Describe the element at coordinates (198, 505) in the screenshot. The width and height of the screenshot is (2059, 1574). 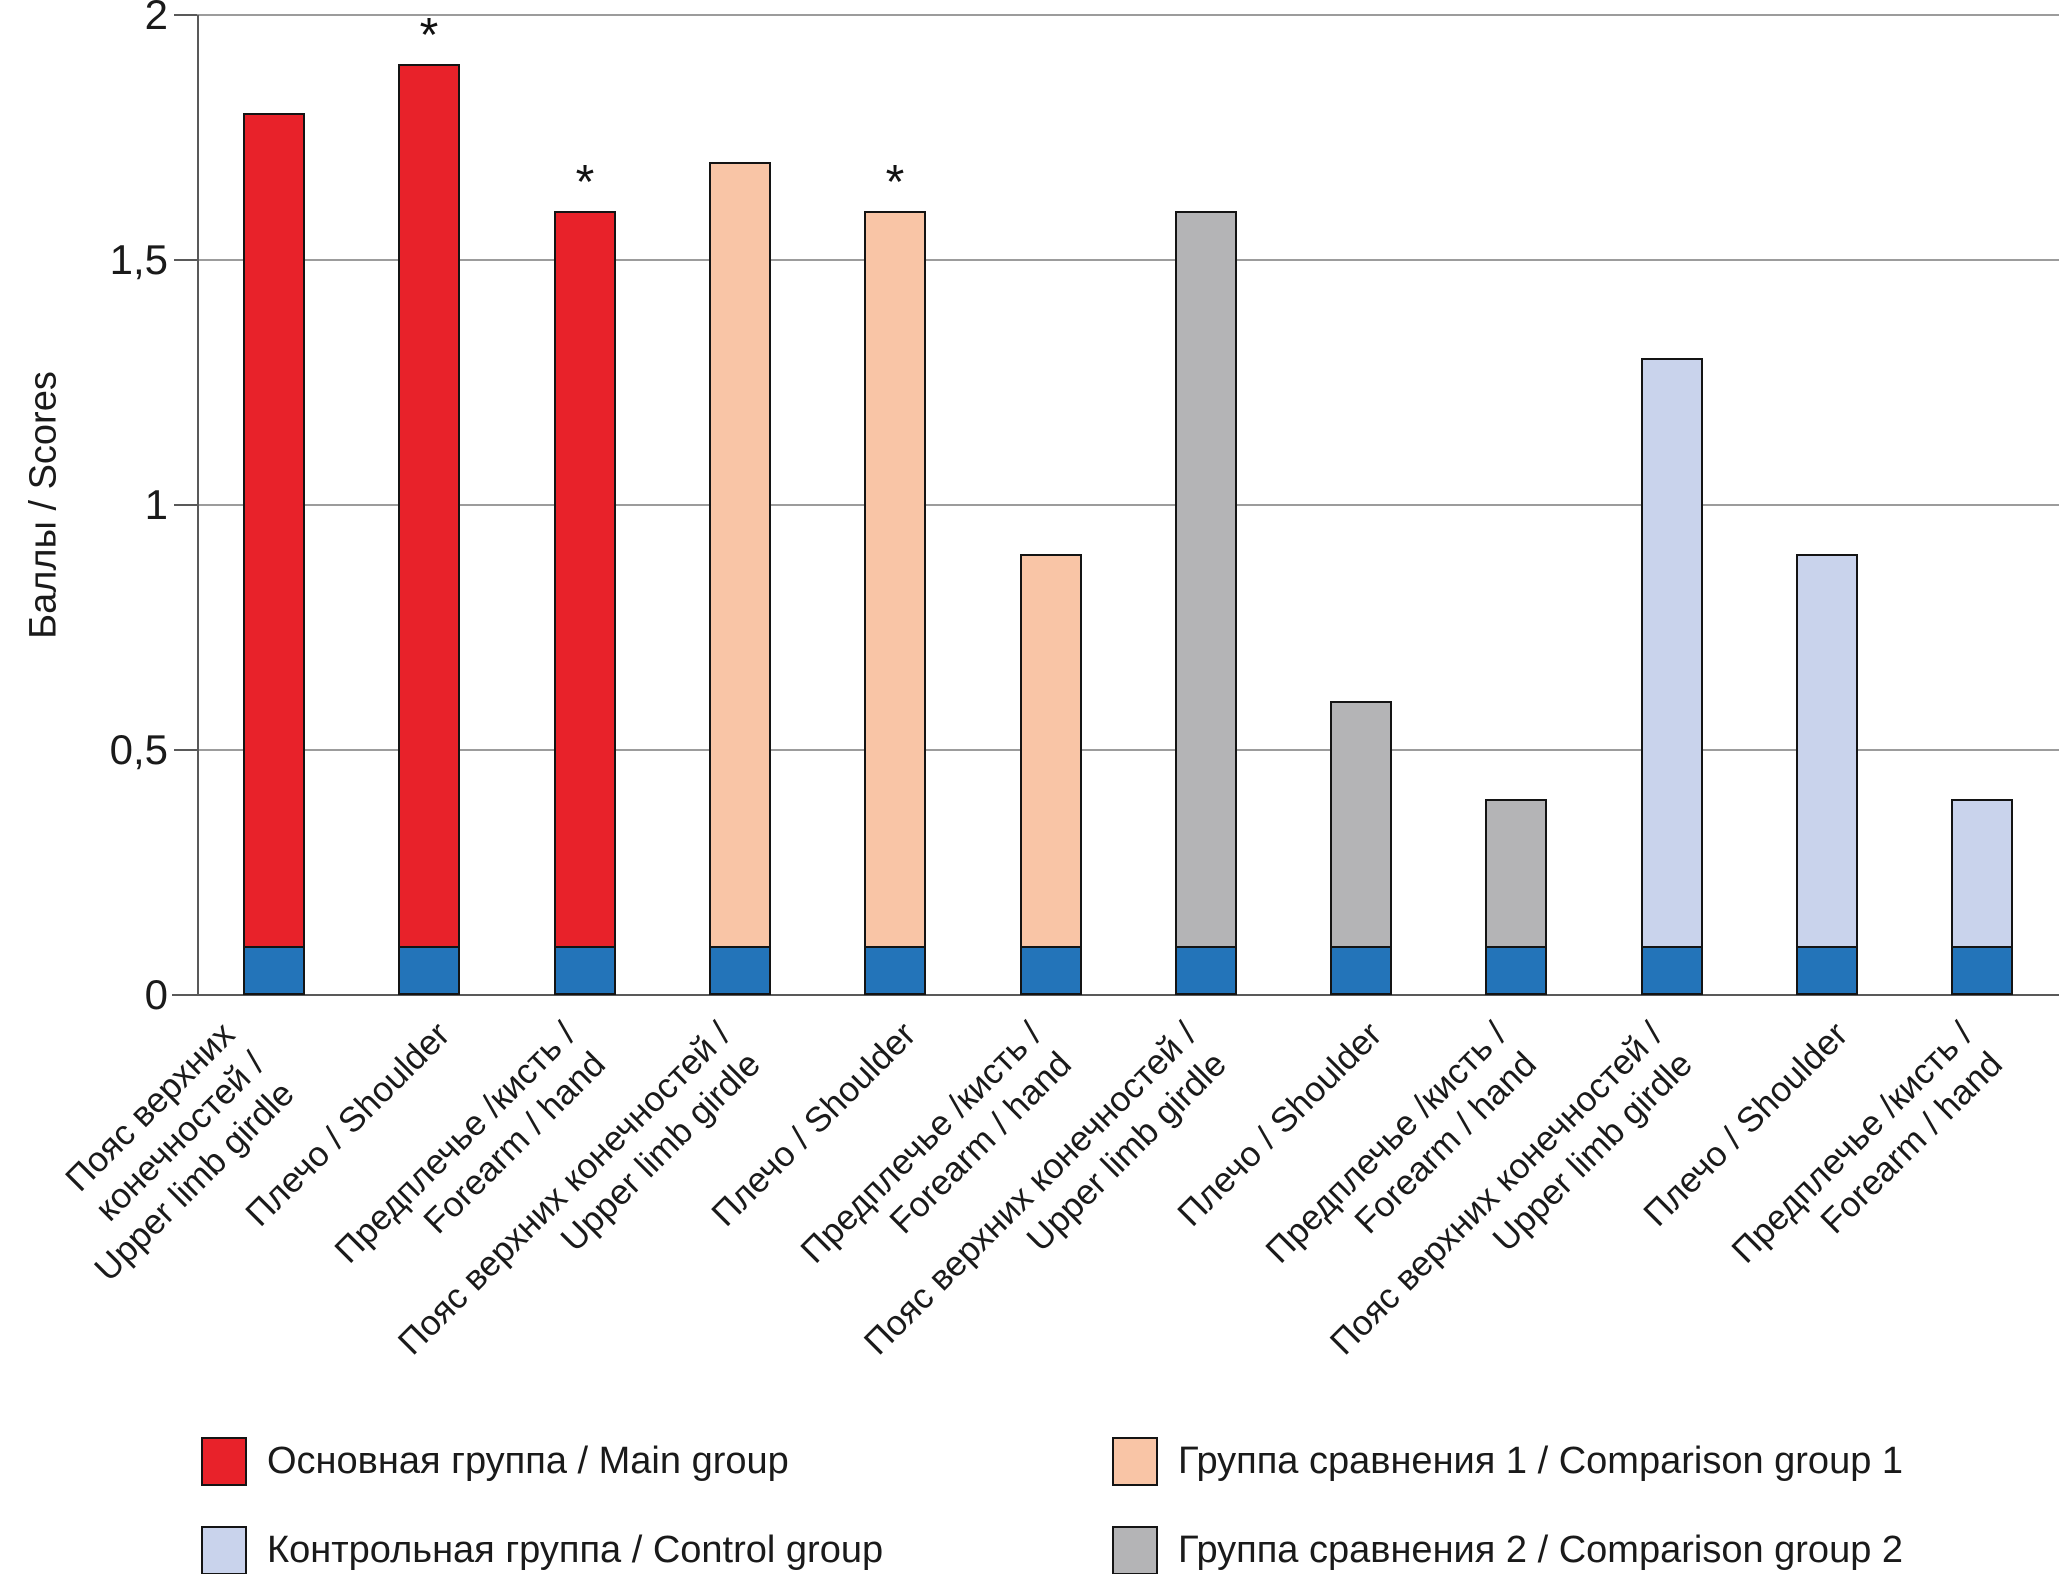
I see `y-axis-line` at that location.